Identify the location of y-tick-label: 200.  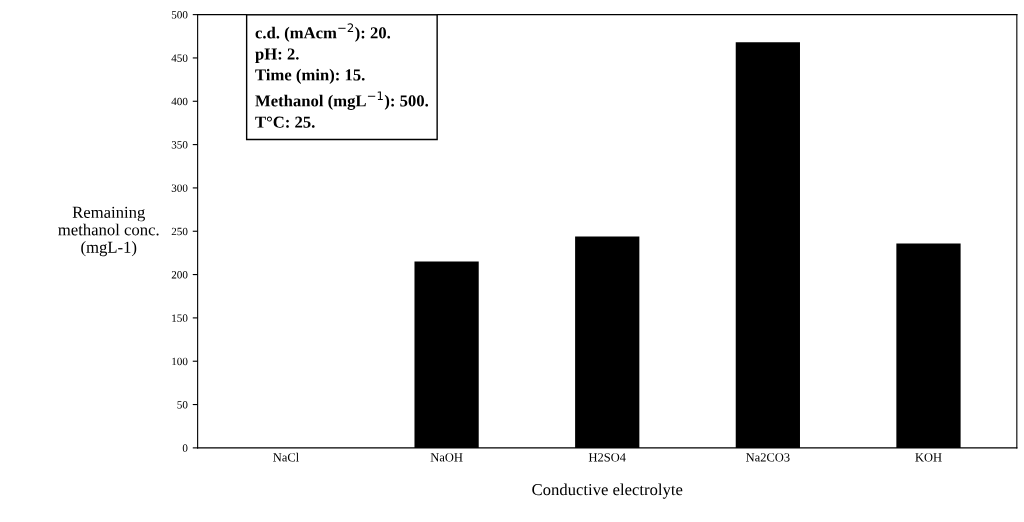
(179, 275).